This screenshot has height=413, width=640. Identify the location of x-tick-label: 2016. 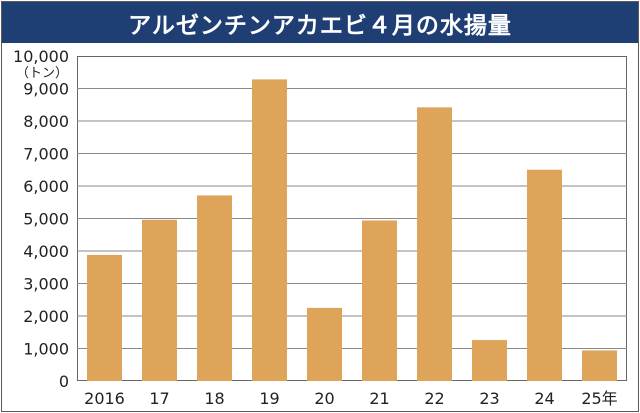
(104, 398).